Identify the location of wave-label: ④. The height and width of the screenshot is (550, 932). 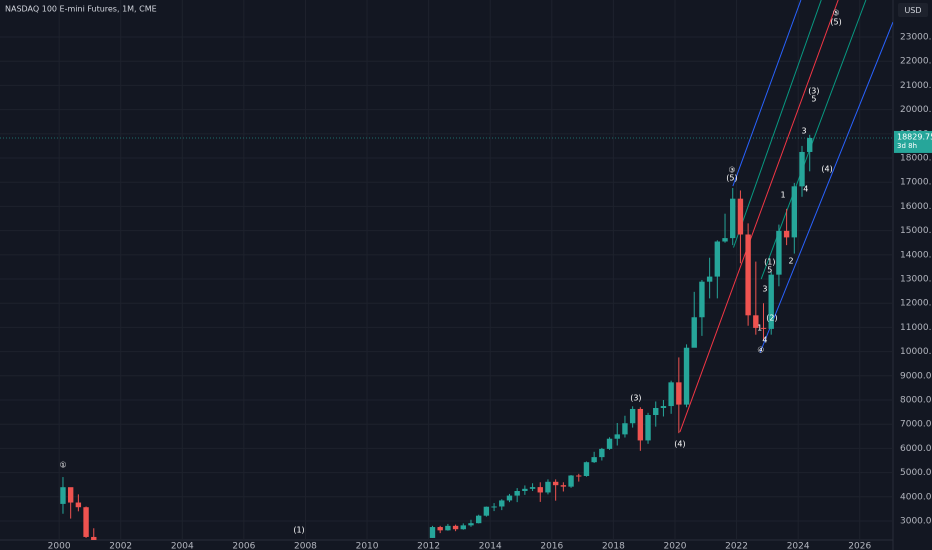
(760, 349).